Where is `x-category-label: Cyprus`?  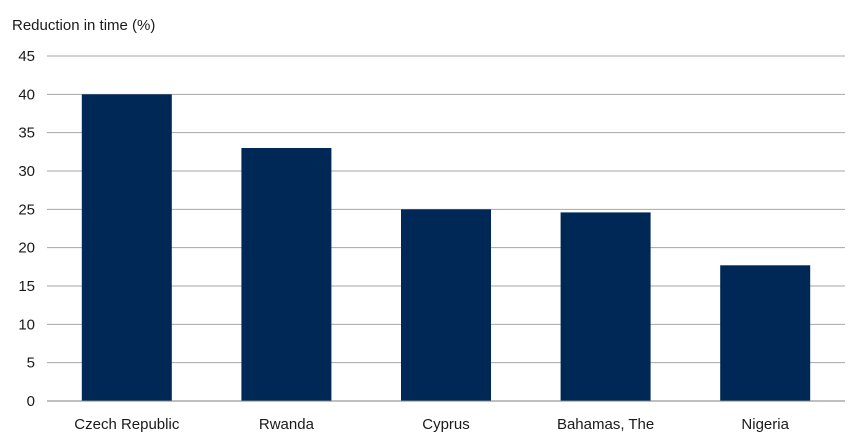
x-category-label: Cyprus is located at coordinates (446, 424).